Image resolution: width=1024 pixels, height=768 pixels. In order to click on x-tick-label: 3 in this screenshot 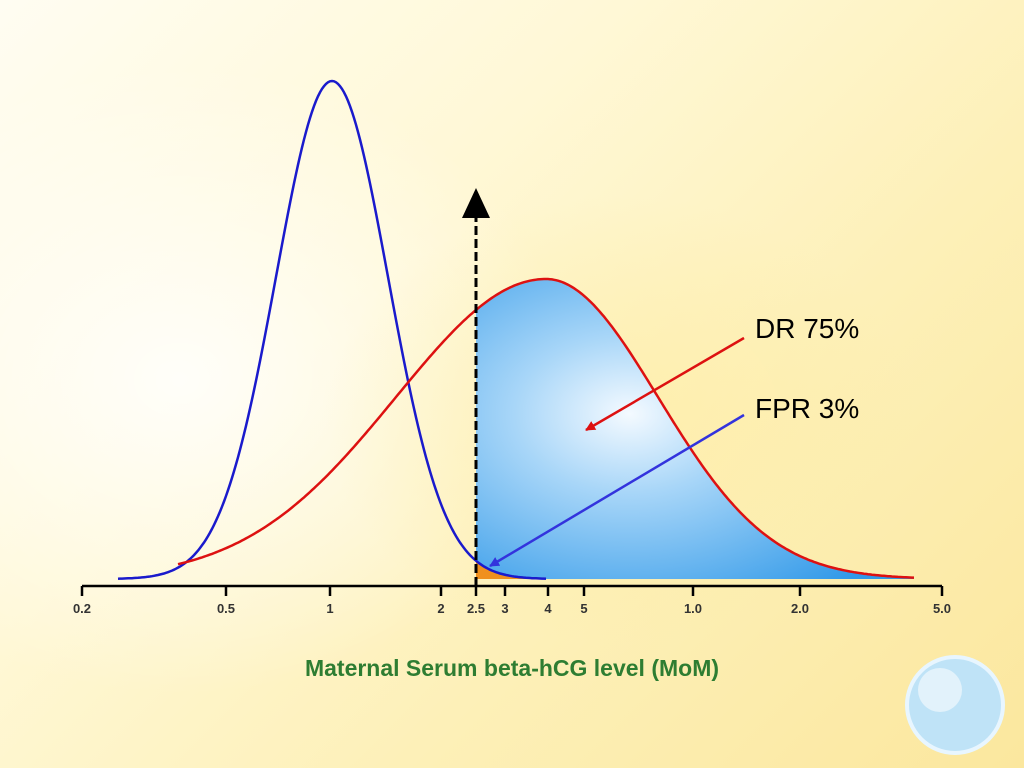, I will do `click(504, 608)`.